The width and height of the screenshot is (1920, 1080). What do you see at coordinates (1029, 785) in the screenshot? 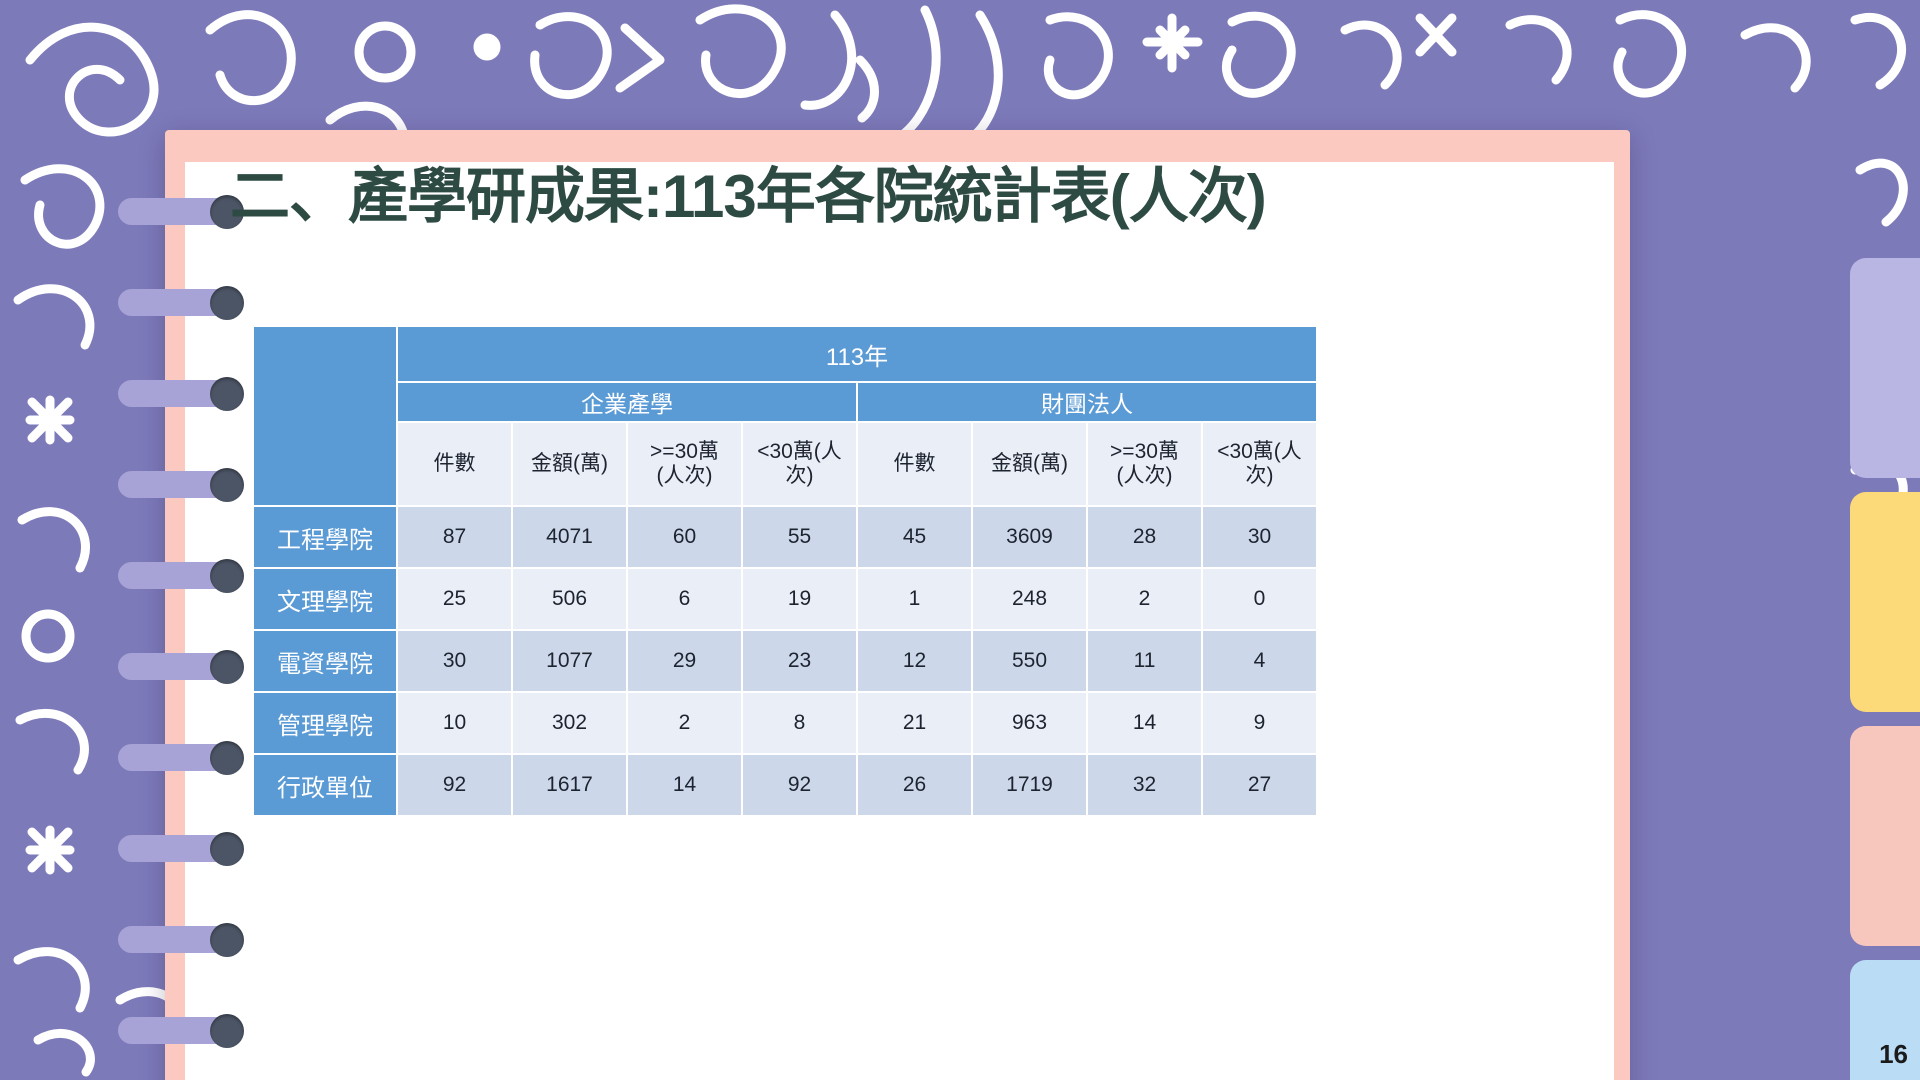
I see `data-cell: 1719` at bounding box center [1029, 785].